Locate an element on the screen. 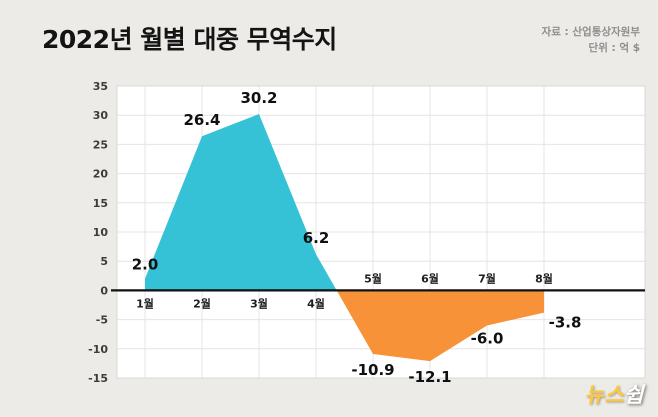 This screenshot has width=658, height=417. x-axis-month-label: 8월 is located at coordinates (544, 278).